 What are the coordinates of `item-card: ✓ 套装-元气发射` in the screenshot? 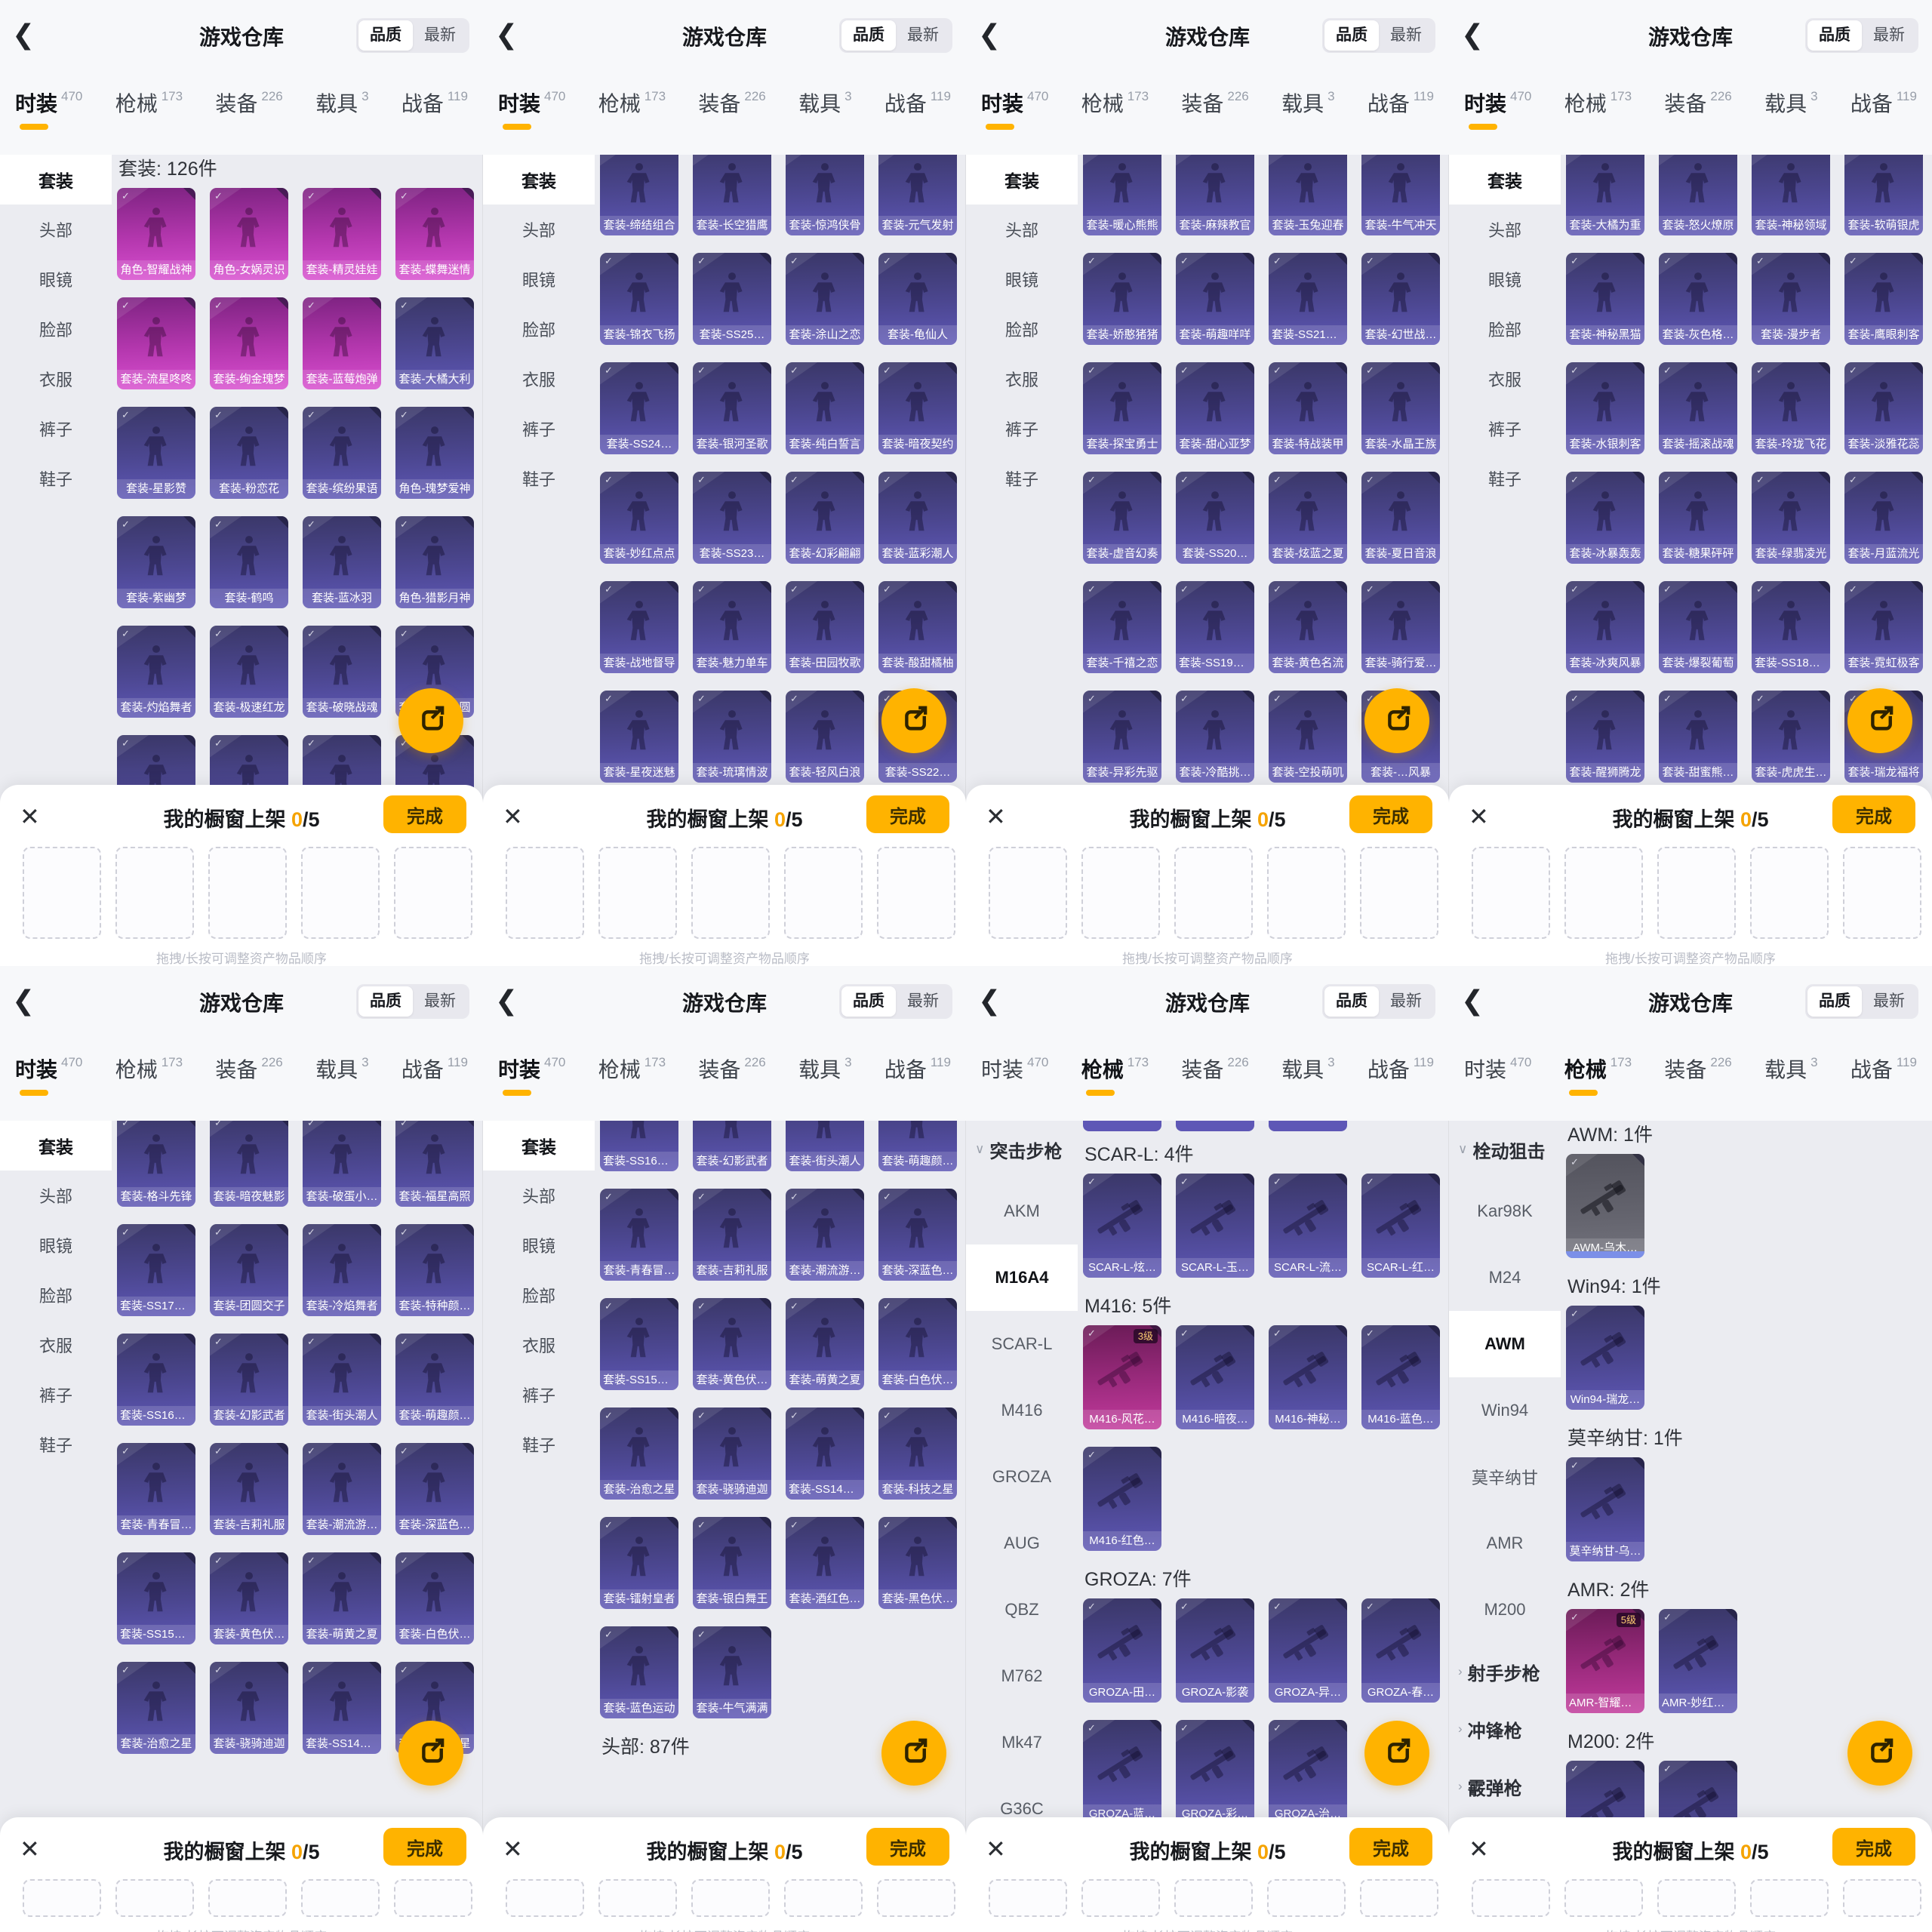 It's located at (917, 195).